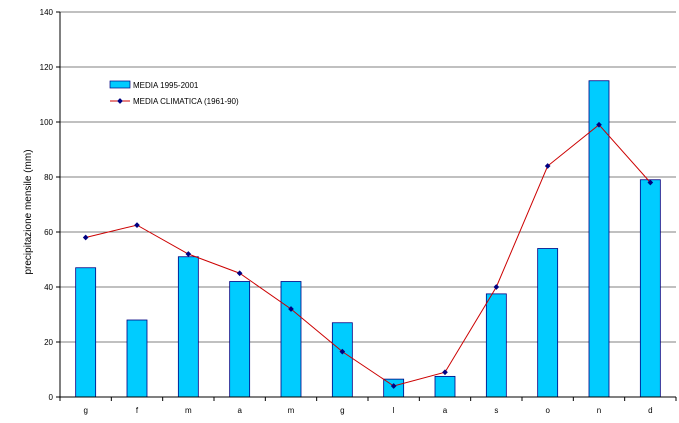 Image resolution: width=679 pixels, height=423 pixels. What do you see at coordinates (445, 410) in the screenshot?
I see `x-tick-label-7: a` at bounding box center [445, 410].